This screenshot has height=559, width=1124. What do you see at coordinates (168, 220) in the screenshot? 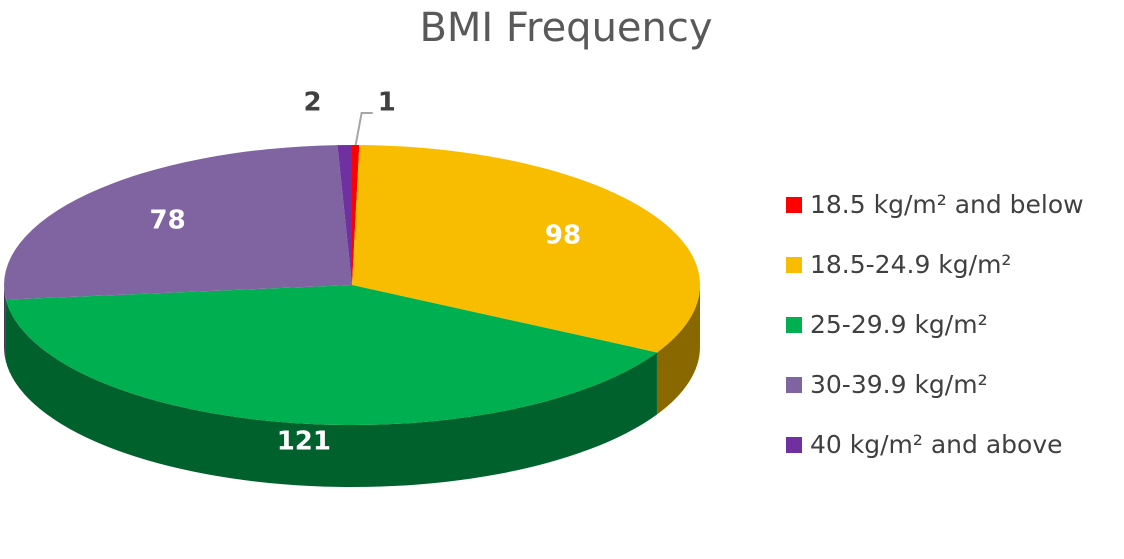
I see `data-label: 78` at bounding box center [168, 220].